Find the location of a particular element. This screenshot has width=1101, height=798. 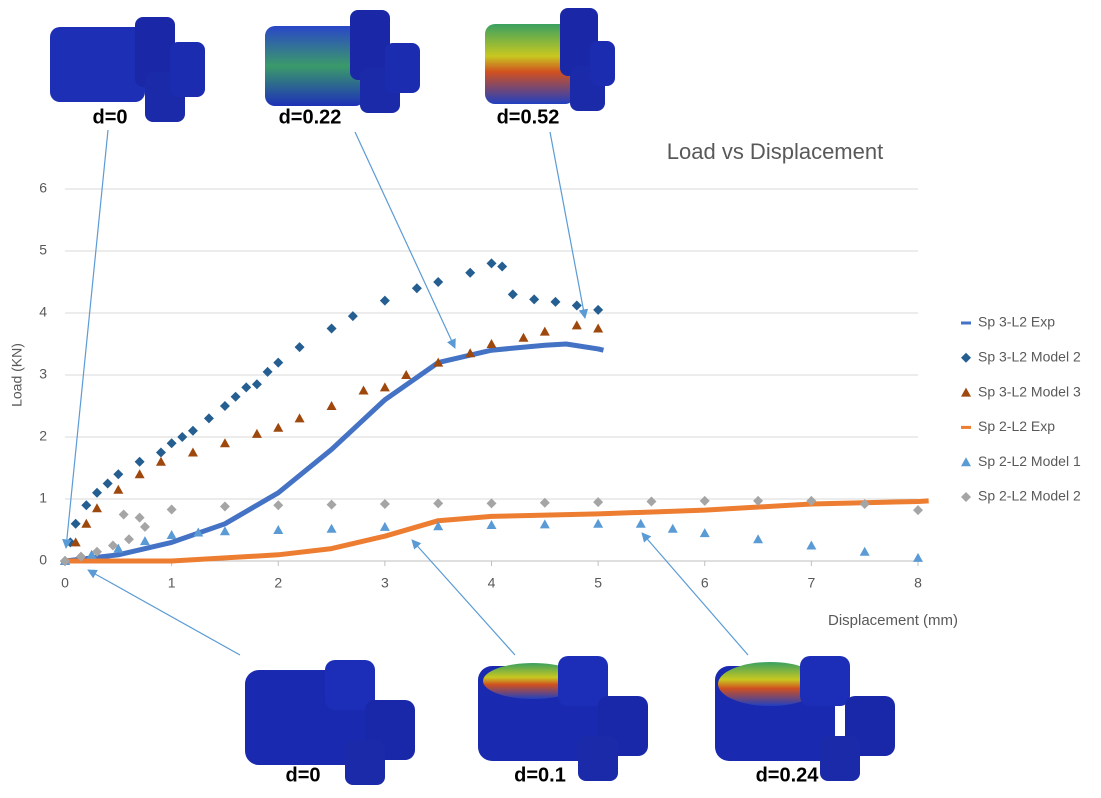

annotation: d=0.24 is located at coordinates (788, 775).